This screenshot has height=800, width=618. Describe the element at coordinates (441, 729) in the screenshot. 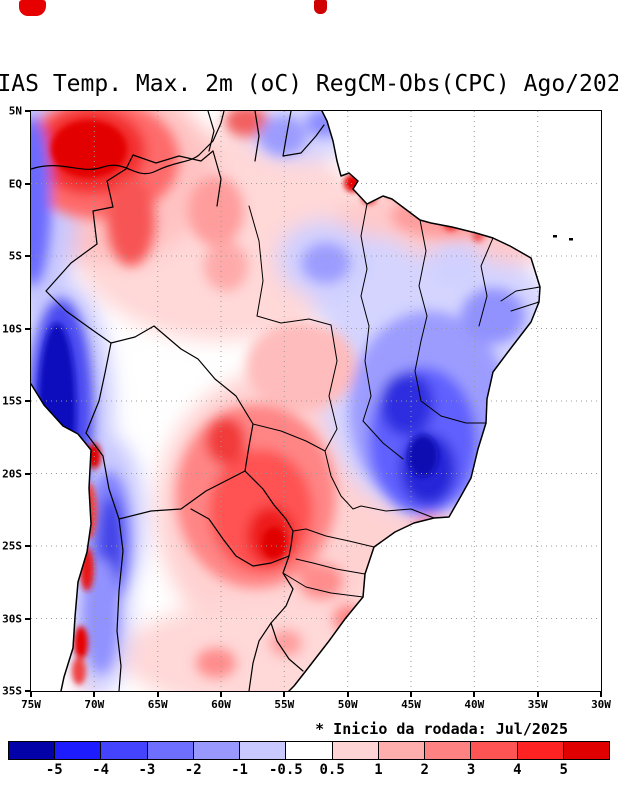

I see `run-start-note: * Inicio da rodada: Jul/2025` at that location.